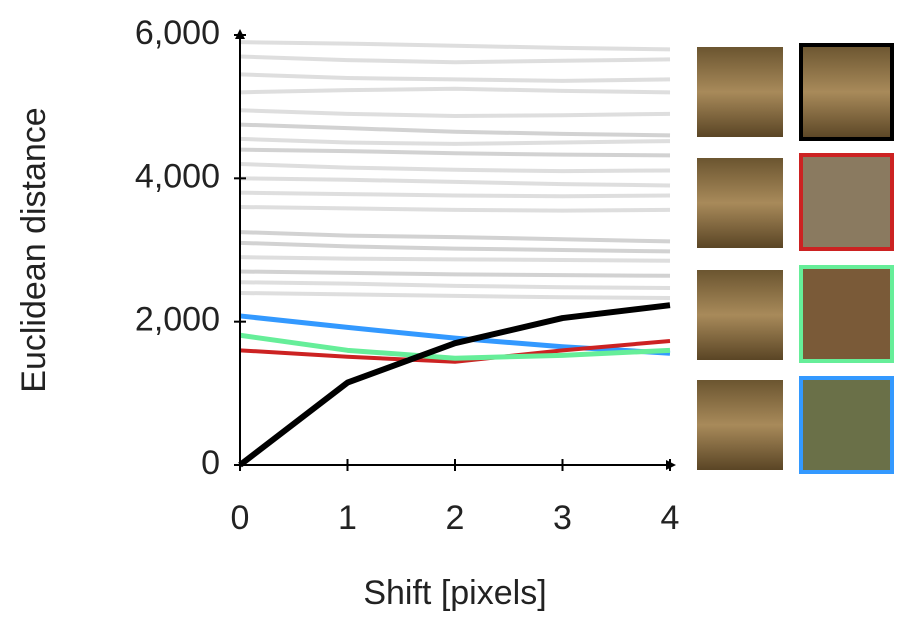 The height and width of the screenshot is (621, 897). I want to click on x-tick-label: 1, so click(347, 518).